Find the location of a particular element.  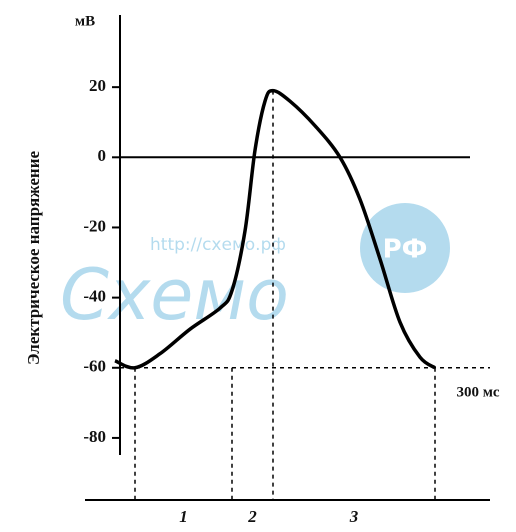

y-tick-label: 20 is located at coordinates (97, 85).